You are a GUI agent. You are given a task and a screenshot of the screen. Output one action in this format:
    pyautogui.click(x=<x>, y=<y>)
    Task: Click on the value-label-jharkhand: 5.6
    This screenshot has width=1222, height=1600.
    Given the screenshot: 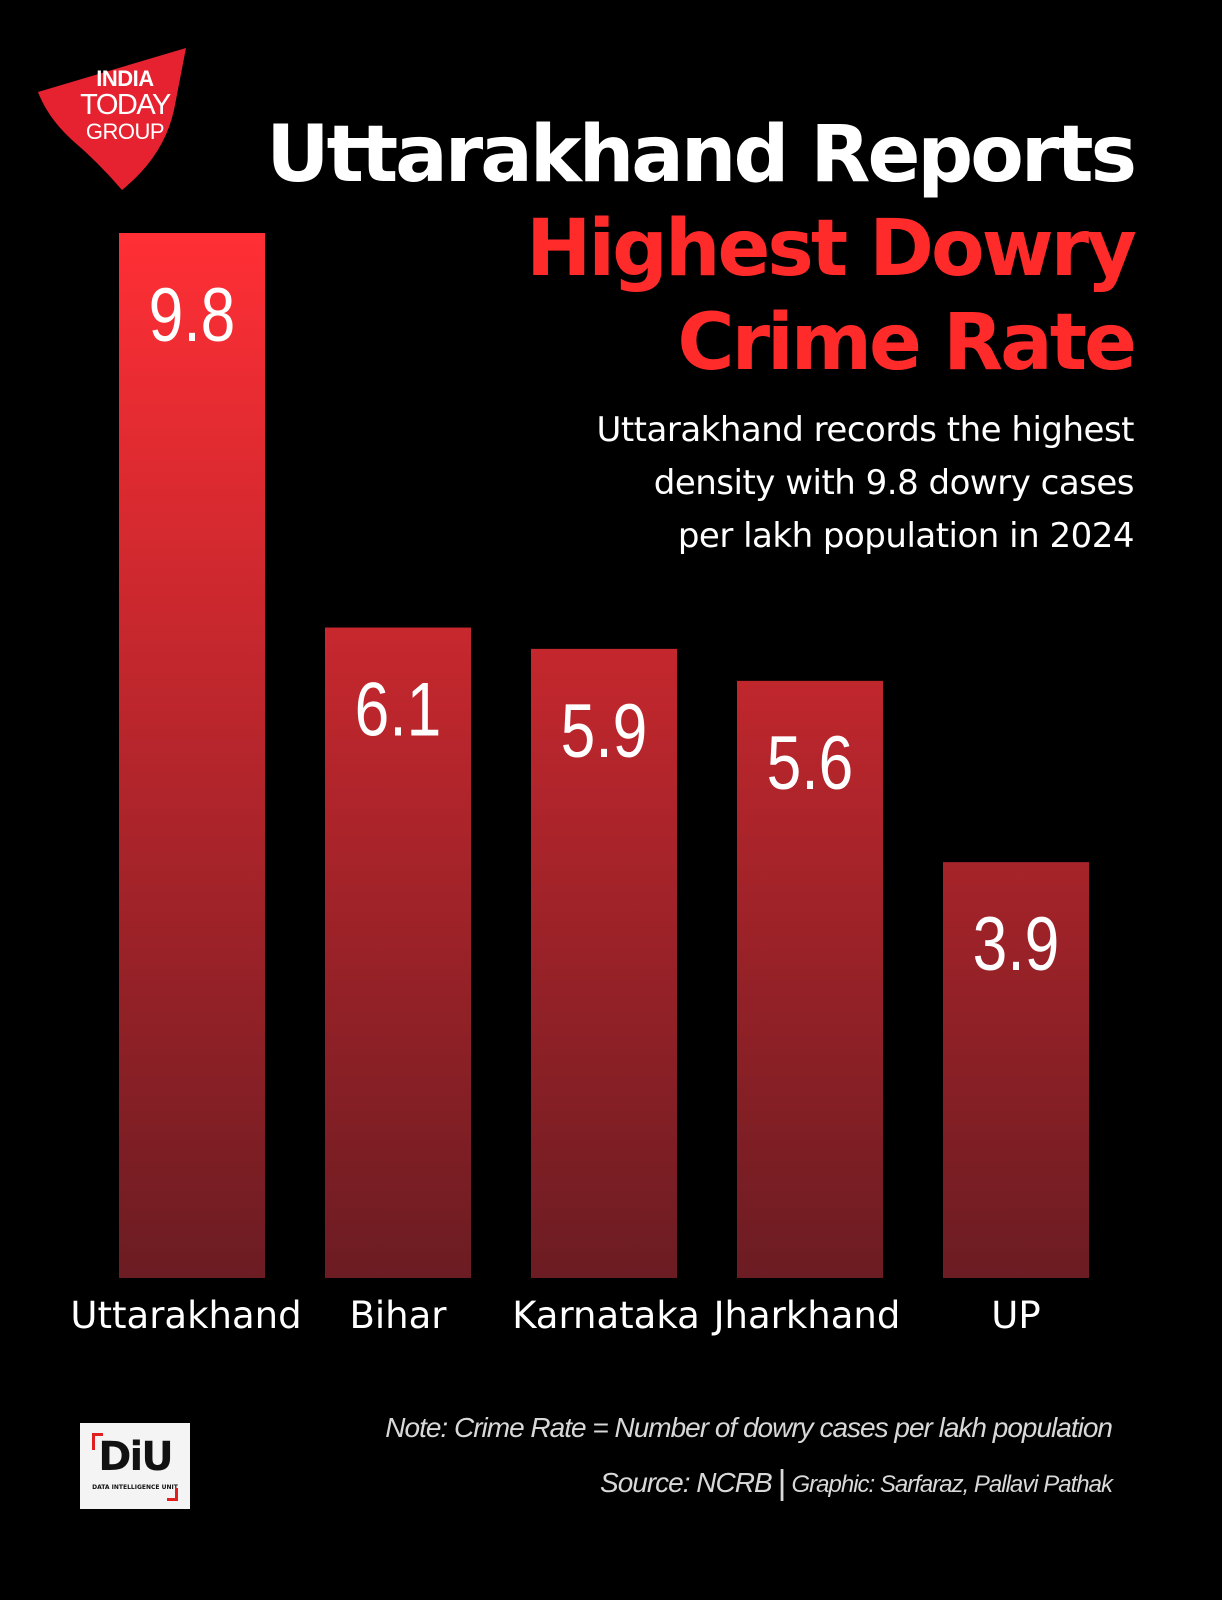 What is the action you would take?
    pyautogui.click(x=810, y=762)
    